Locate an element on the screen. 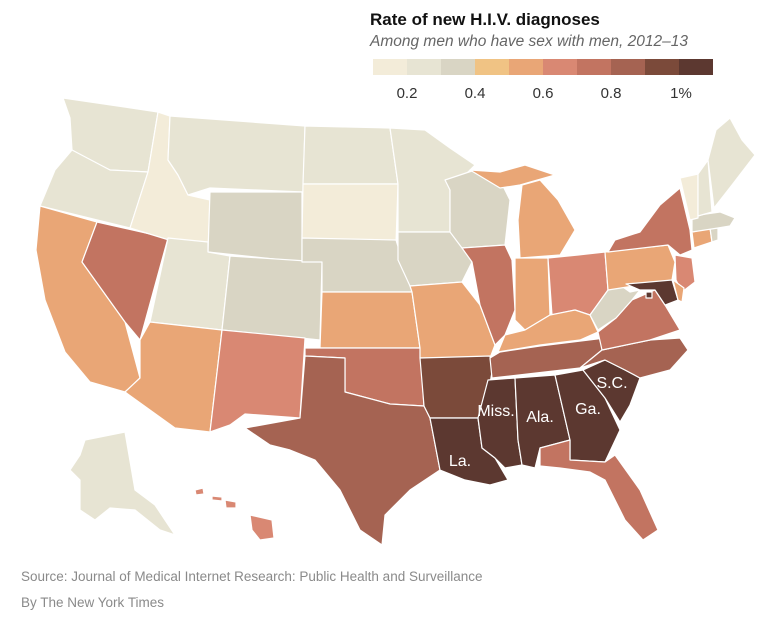  state-ks is located at coordinates (370, 320).